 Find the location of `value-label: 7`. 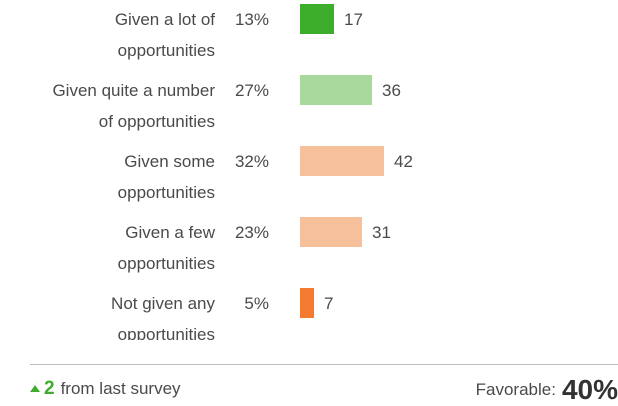

value-label: 7 is located at coordinates (328, 303).